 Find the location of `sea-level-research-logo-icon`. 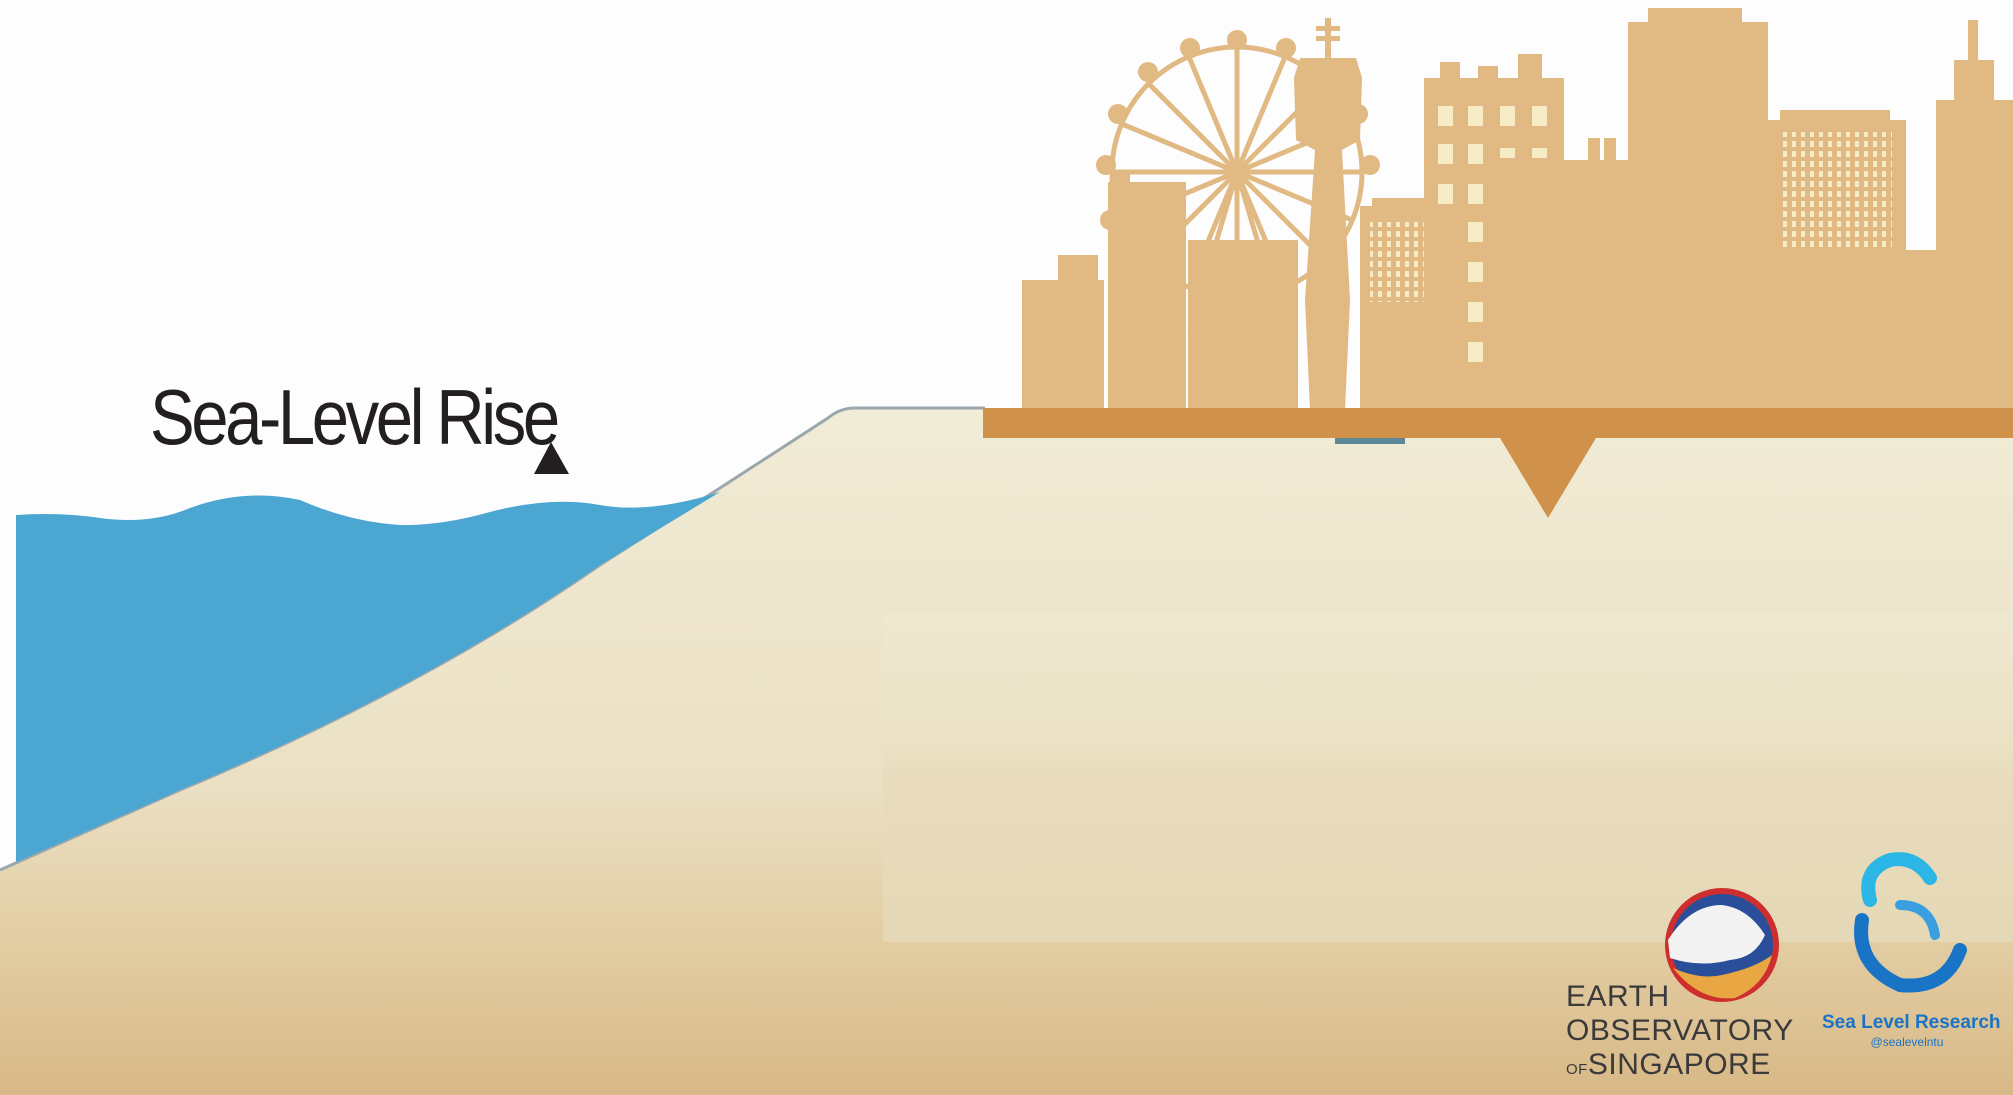

sea-level-research-logo-icon is located at coordinates (1910, 922).